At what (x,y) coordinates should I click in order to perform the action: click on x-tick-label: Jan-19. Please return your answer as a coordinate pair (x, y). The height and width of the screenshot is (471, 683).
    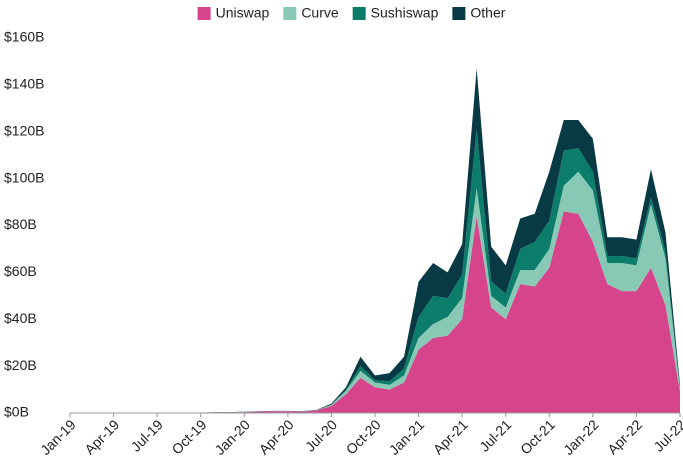
    Looking at the image, I should click on (58, 437).